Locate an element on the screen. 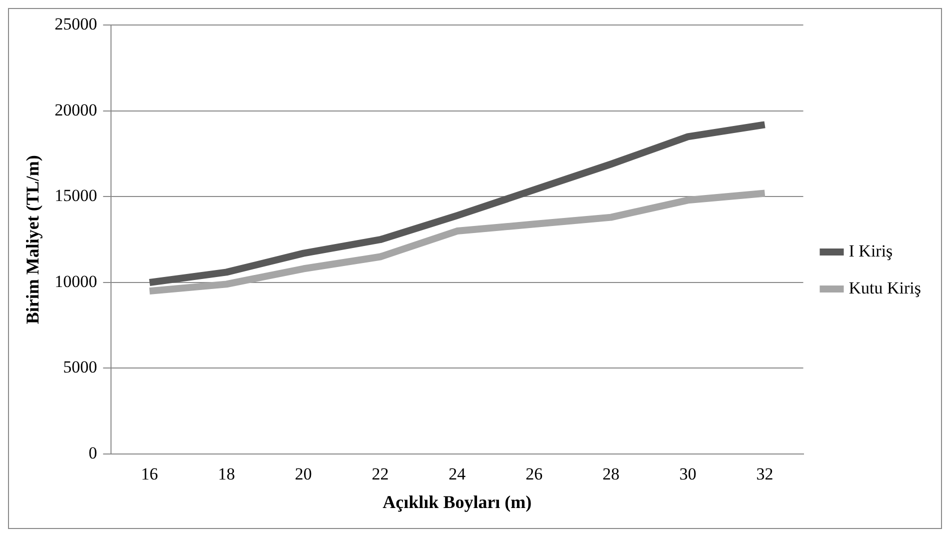  y-tick-label: 10000 is located at coordinates (76, 281).